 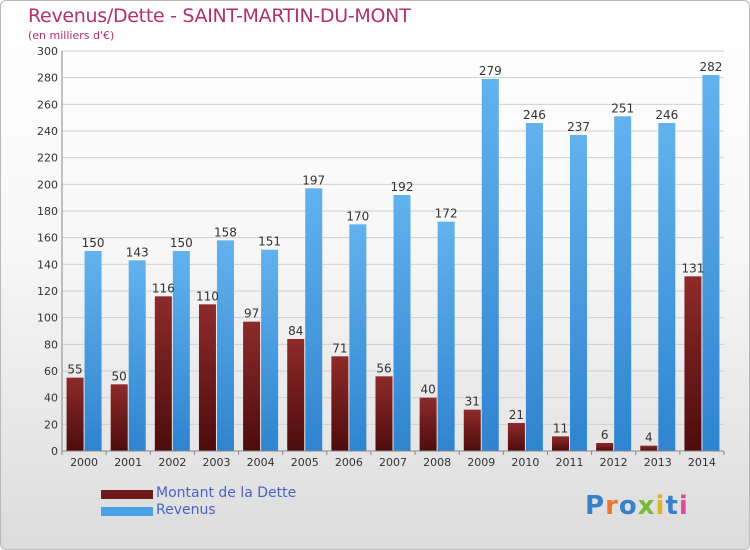 I want to click on chart-title: Revenus/Dette - SAINT-MARTIN-DU-MONT, so click(x=219, y=16).